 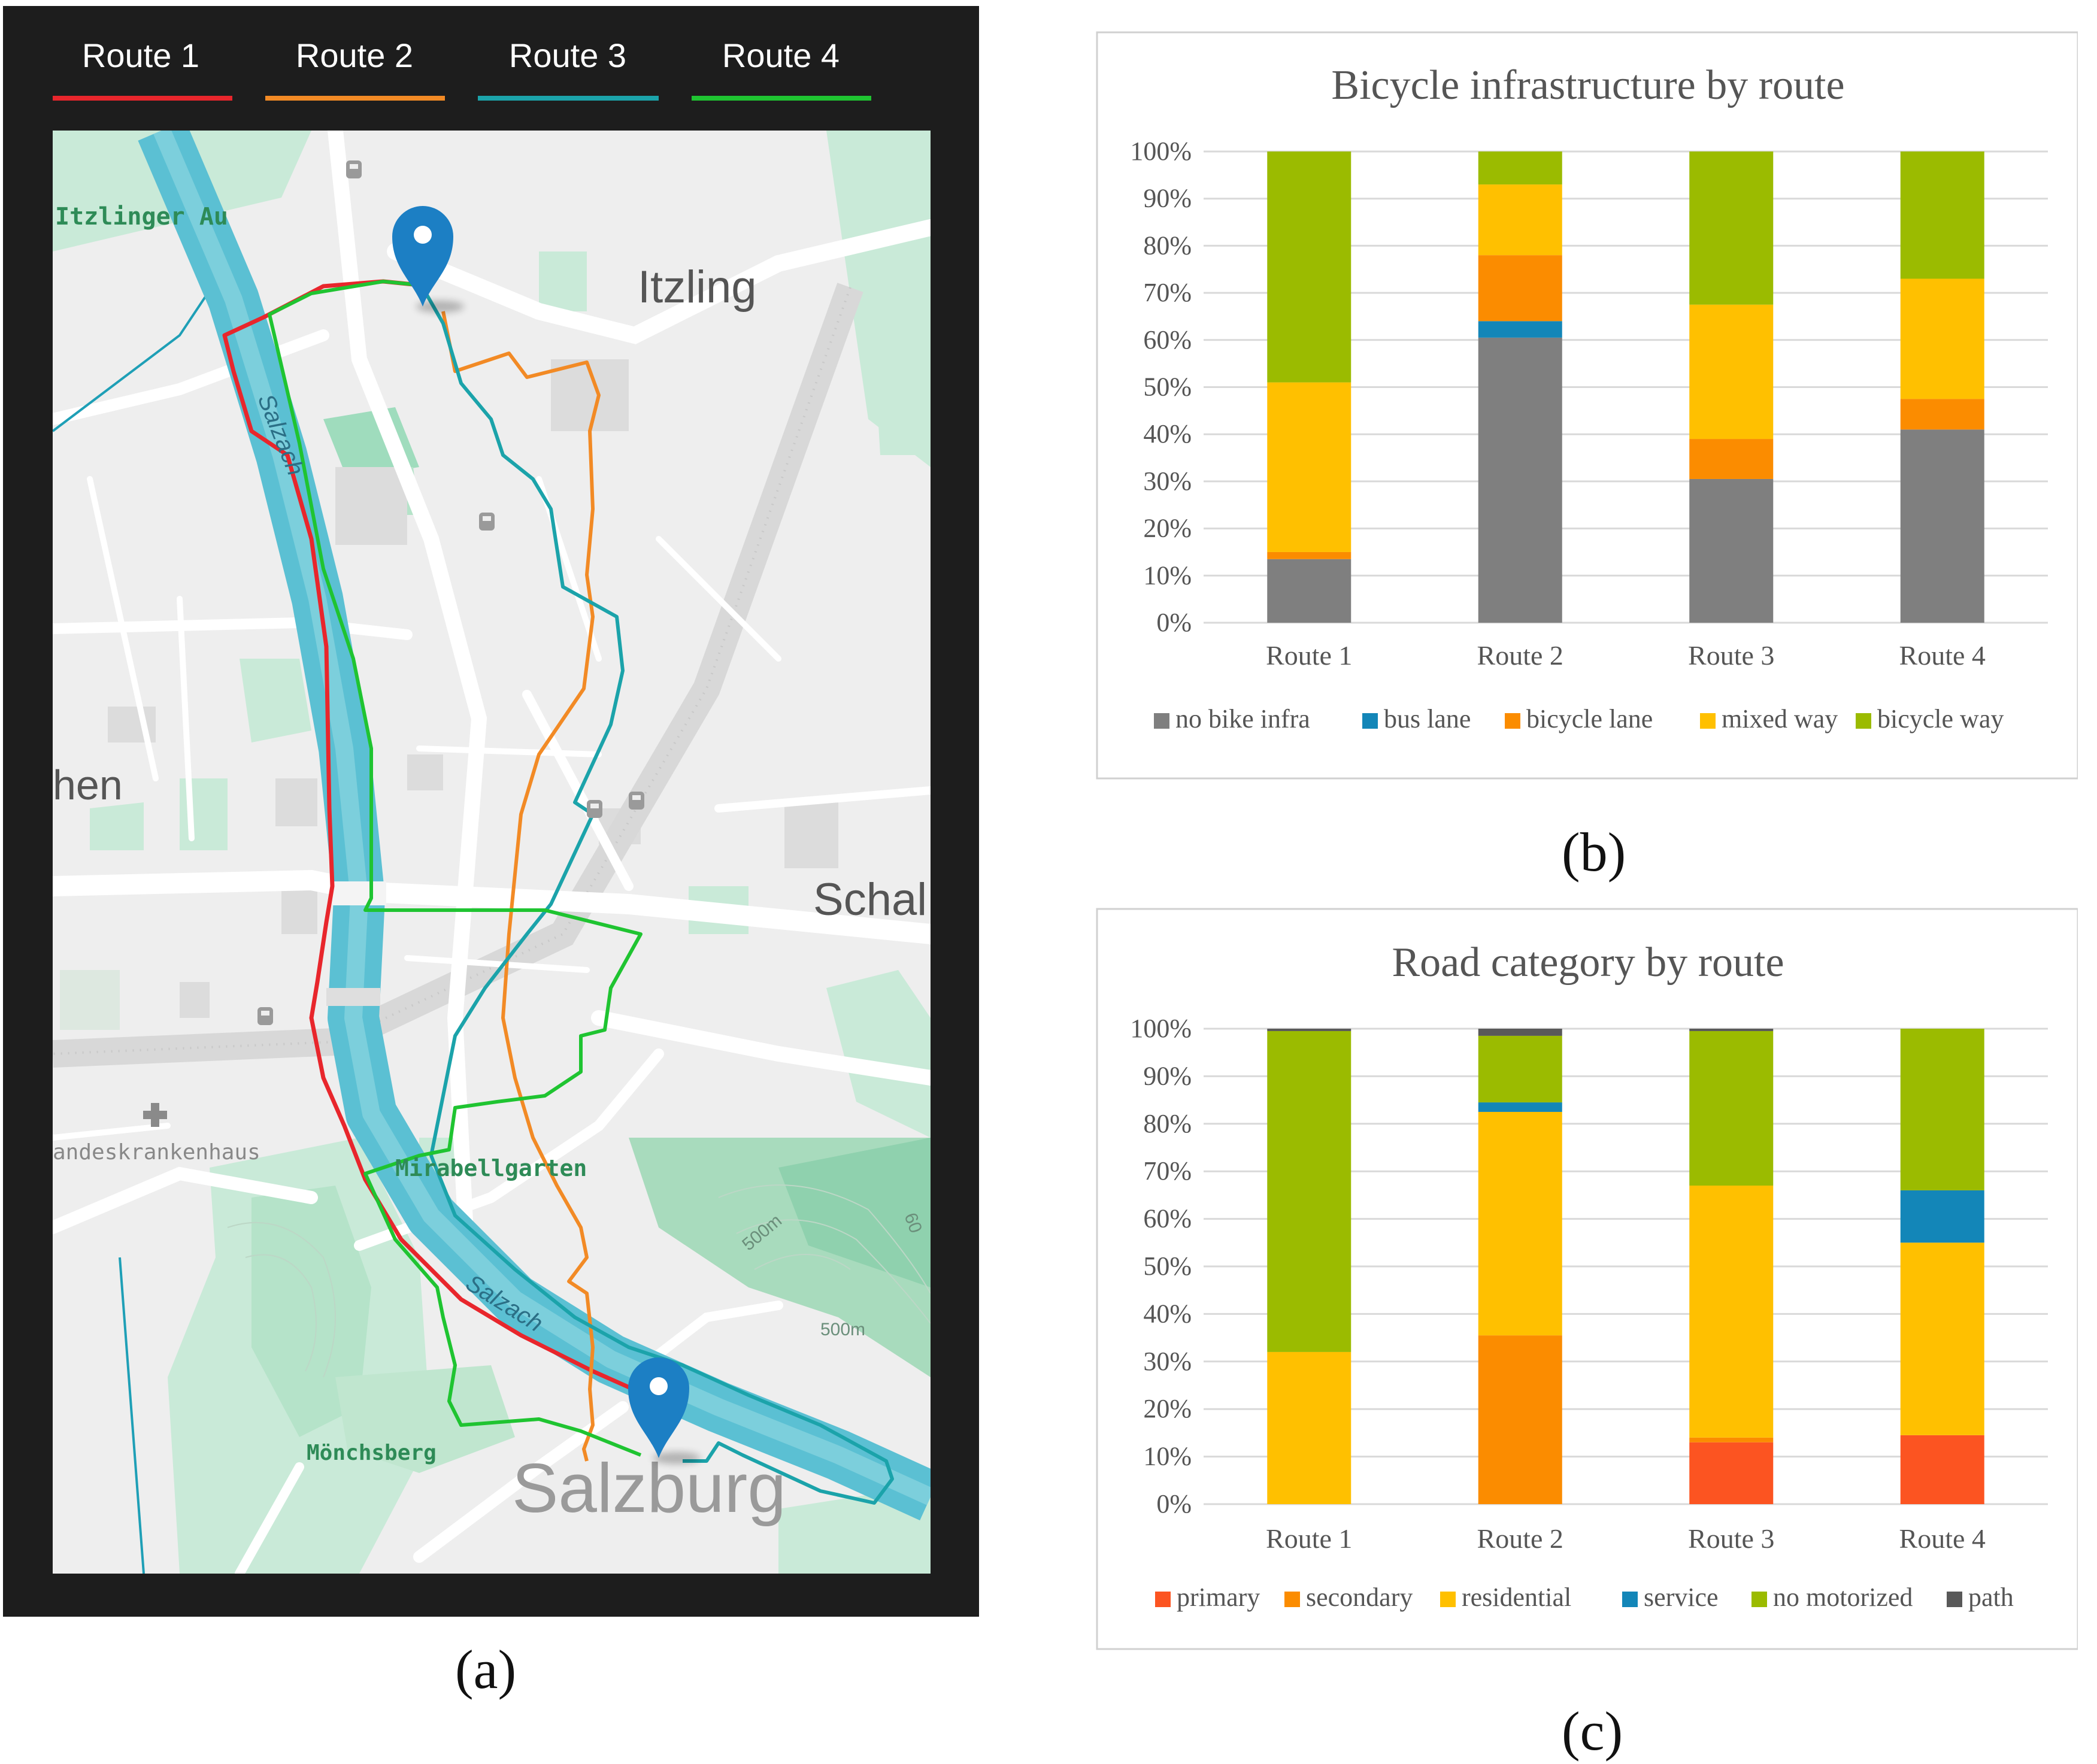 I want to click on route-1-path, so click(x=450, y=847).